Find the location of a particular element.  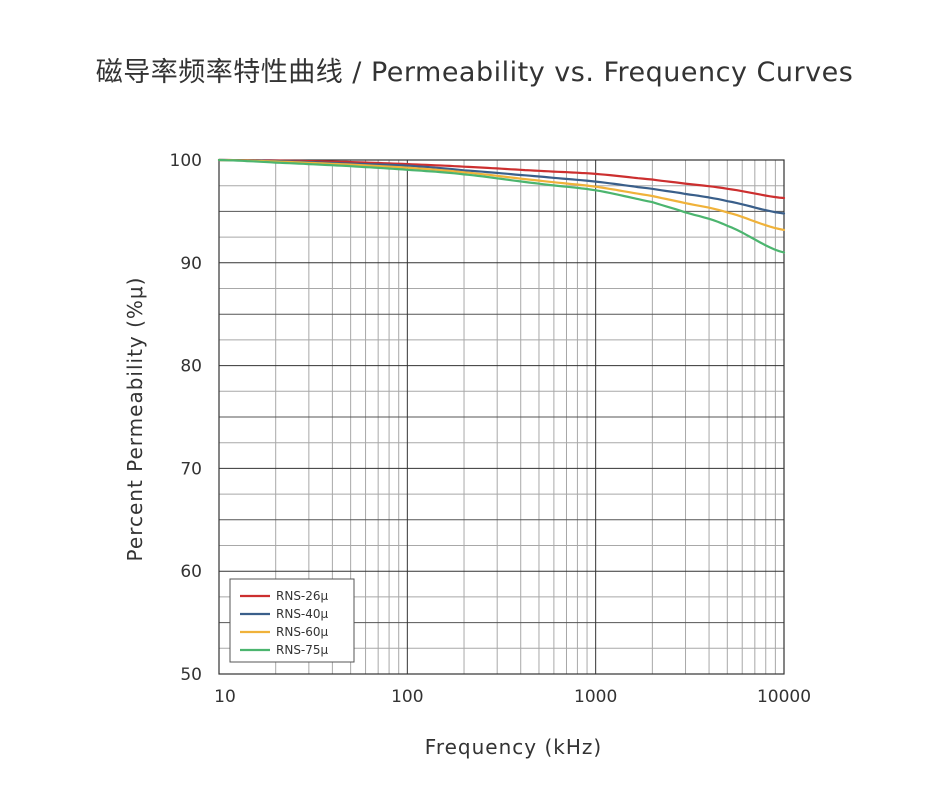

y-tick-label: 80 is located at coordinates (191, 367).